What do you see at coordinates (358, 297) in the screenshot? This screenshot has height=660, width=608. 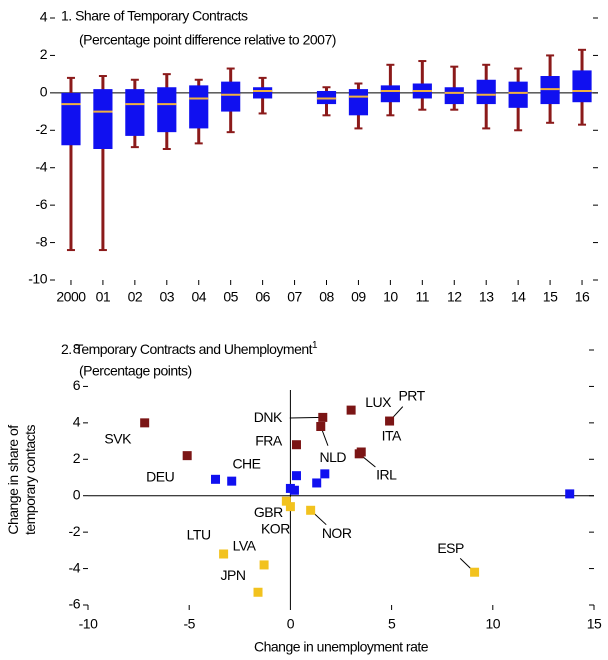 I see `x-tick-label: 09` at bounding box center [358, 297].